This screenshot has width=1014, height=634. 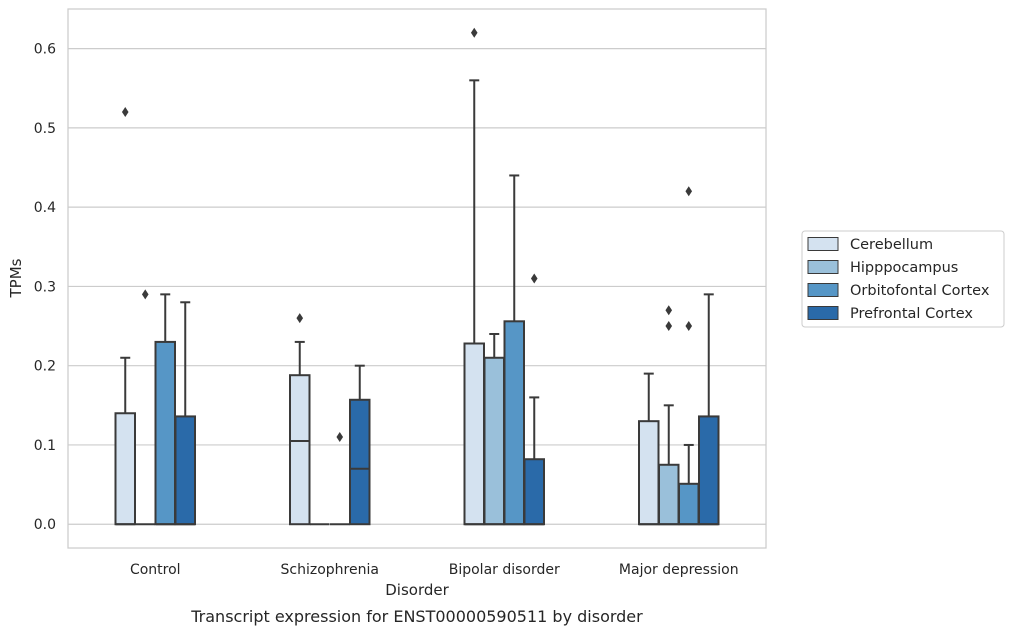 What do you see at coordinates (45, 525) in the screenshot?
I see `y-tick-label: 0.0` at bounding box center [45, 525].